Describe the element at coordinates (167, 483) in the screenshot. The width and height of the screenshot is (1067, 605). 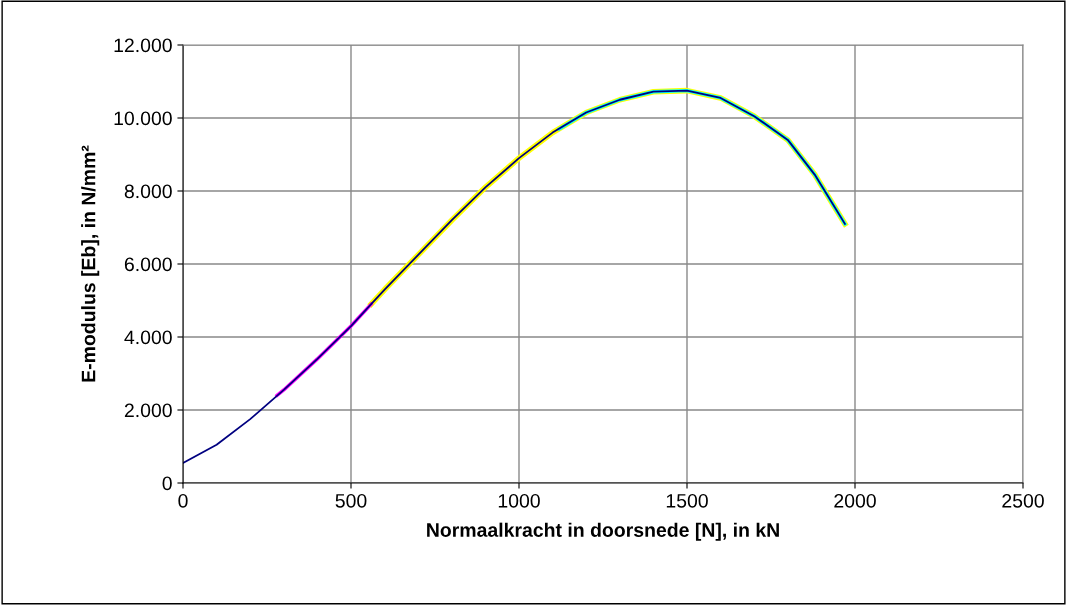
I see `y-tick-label: 0` at that location.